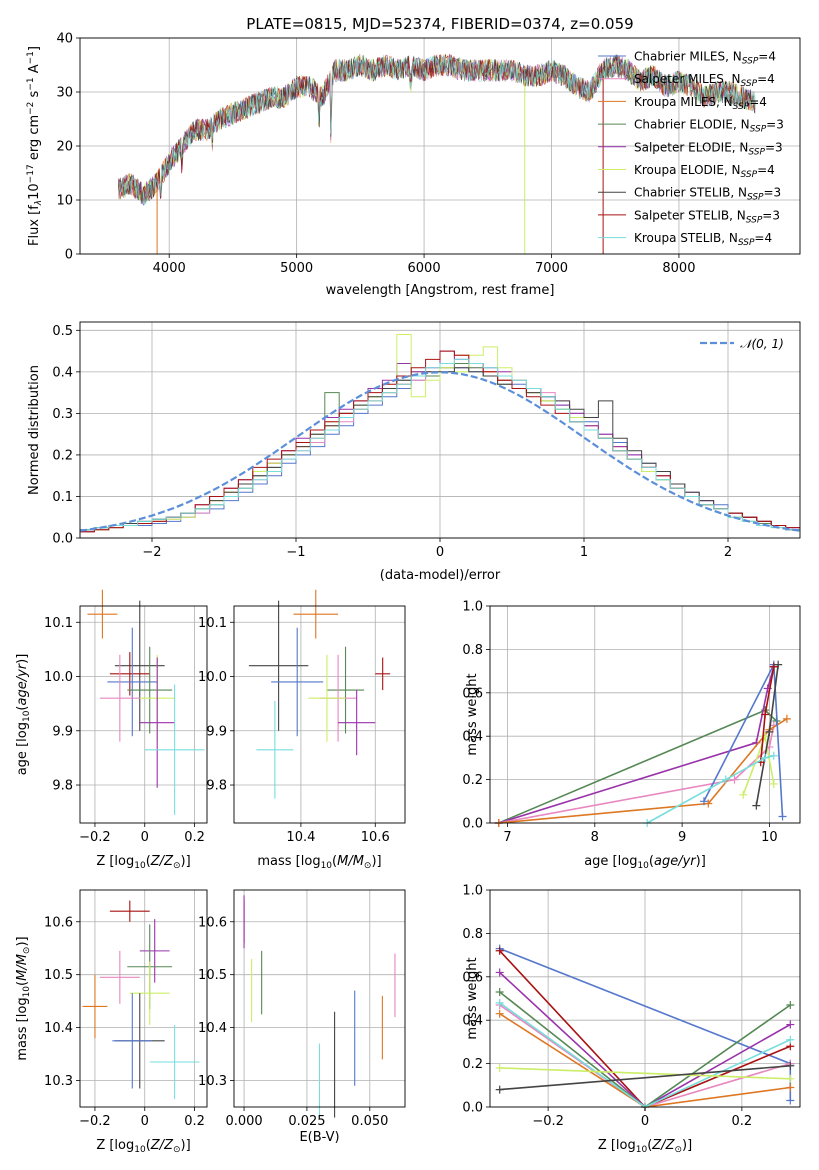 The image size is (819, 1170). I want to click on y-tick-label: 0.1, so click(62, 497).